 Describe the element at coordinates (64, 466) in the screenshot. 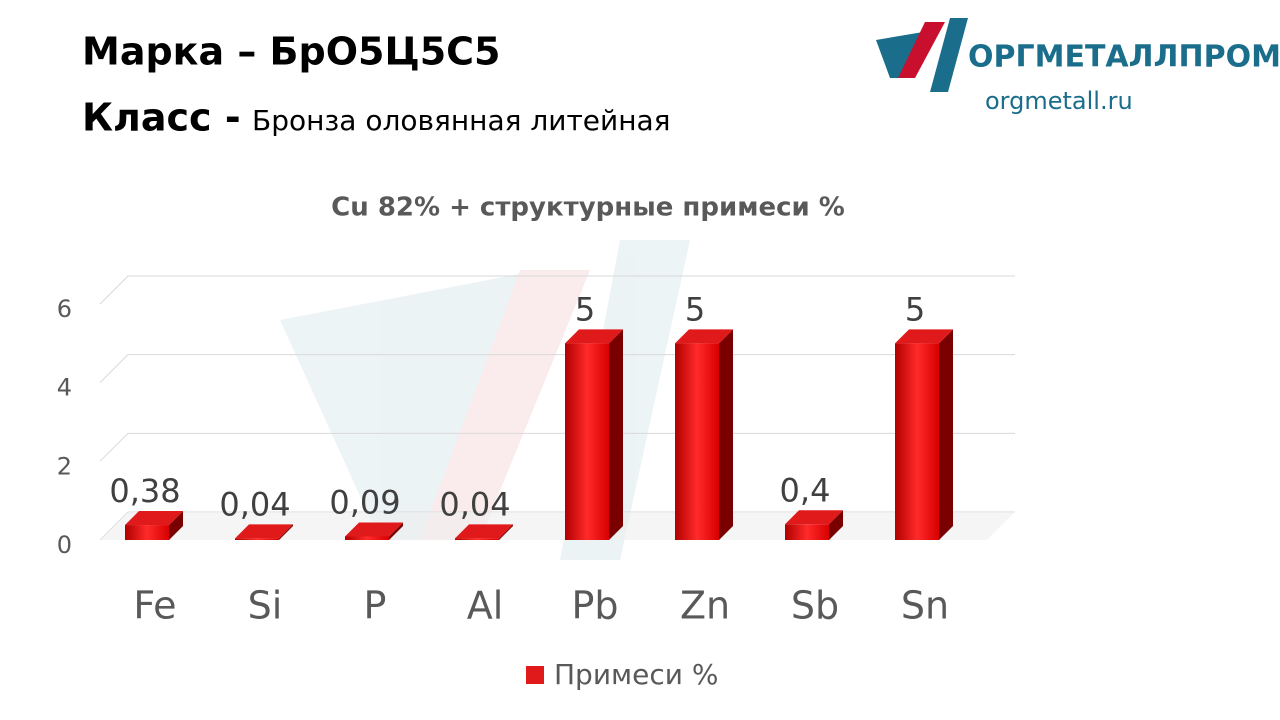

I see `y-tick-label: 2` at that location.